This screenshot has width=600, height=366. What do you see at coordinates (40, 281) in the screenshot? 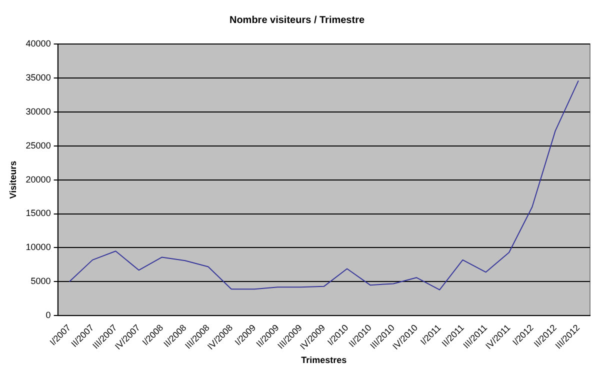
I see `y-tick-label: 5000` at bounding box center [40, 281].